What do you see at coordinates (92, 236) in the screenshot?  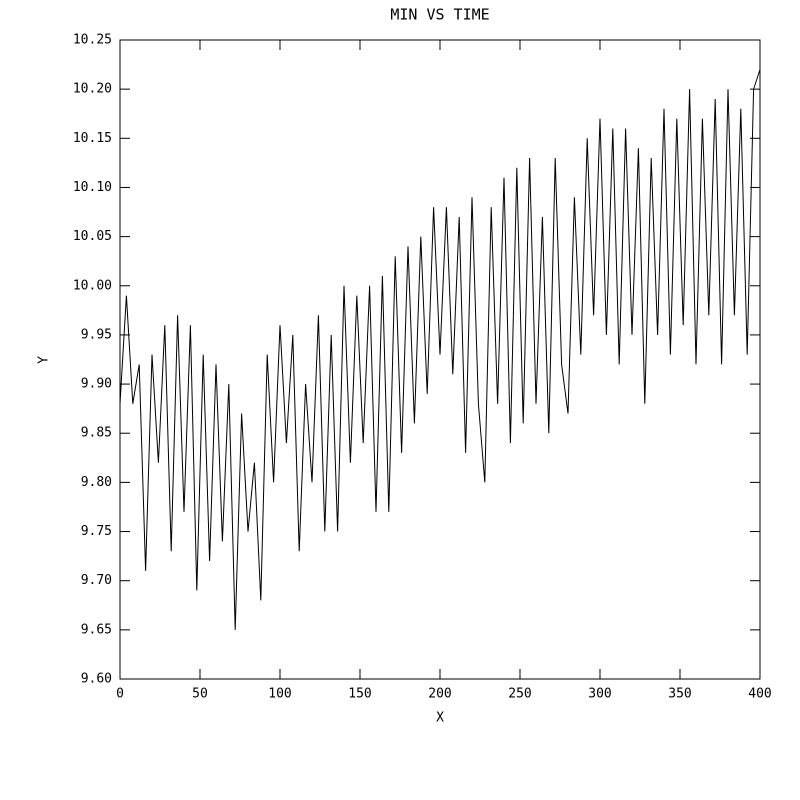 I see `y-tick-label: 10.05` at bounding box center [92, 236].